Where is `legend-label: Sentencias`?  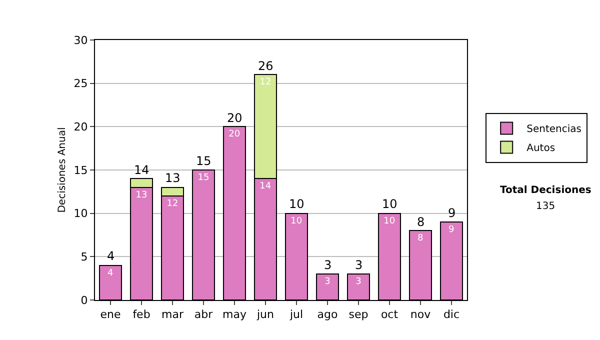
legend-label: Sentencias is located at coordinates (554, 130).